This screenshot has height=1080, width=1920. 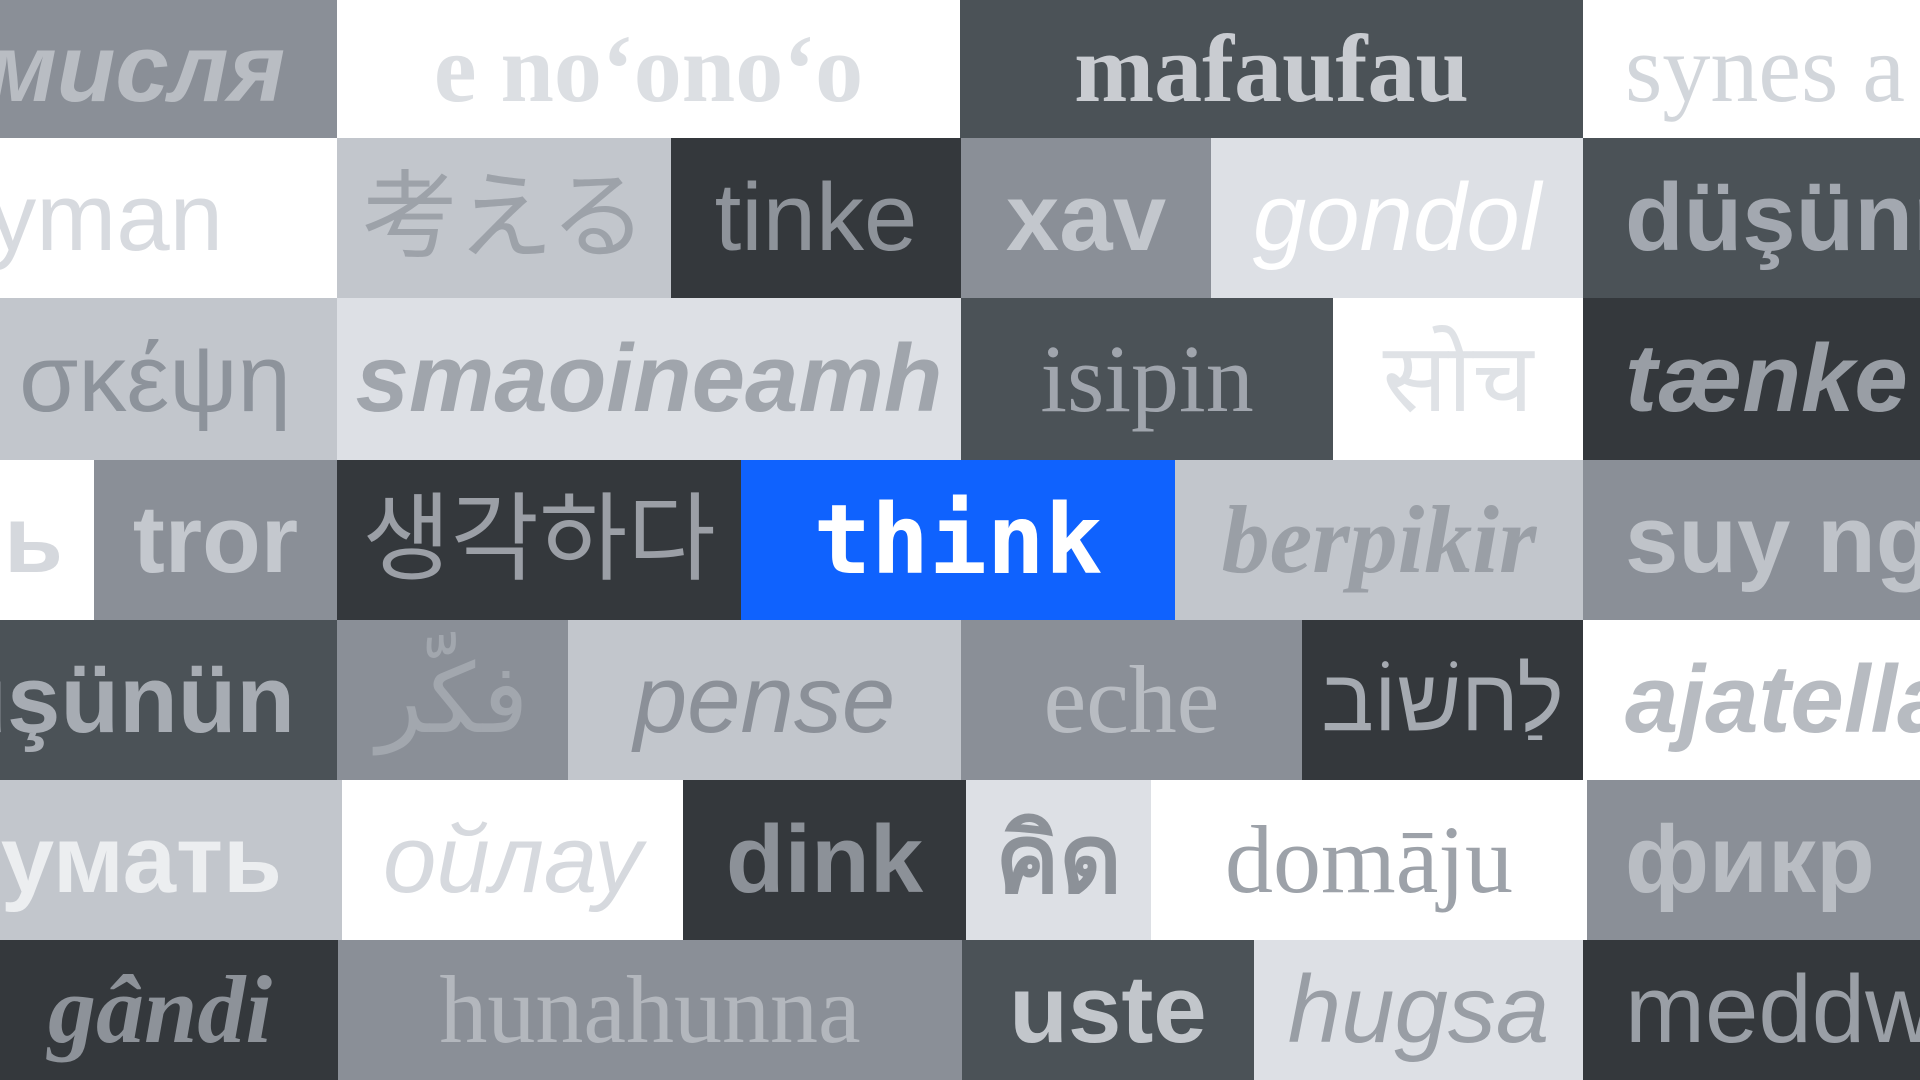 What do you see at coordinates (155, 378) in the screenshot?
I see `word-label: σκέψη` at bounding box center [155, 378].